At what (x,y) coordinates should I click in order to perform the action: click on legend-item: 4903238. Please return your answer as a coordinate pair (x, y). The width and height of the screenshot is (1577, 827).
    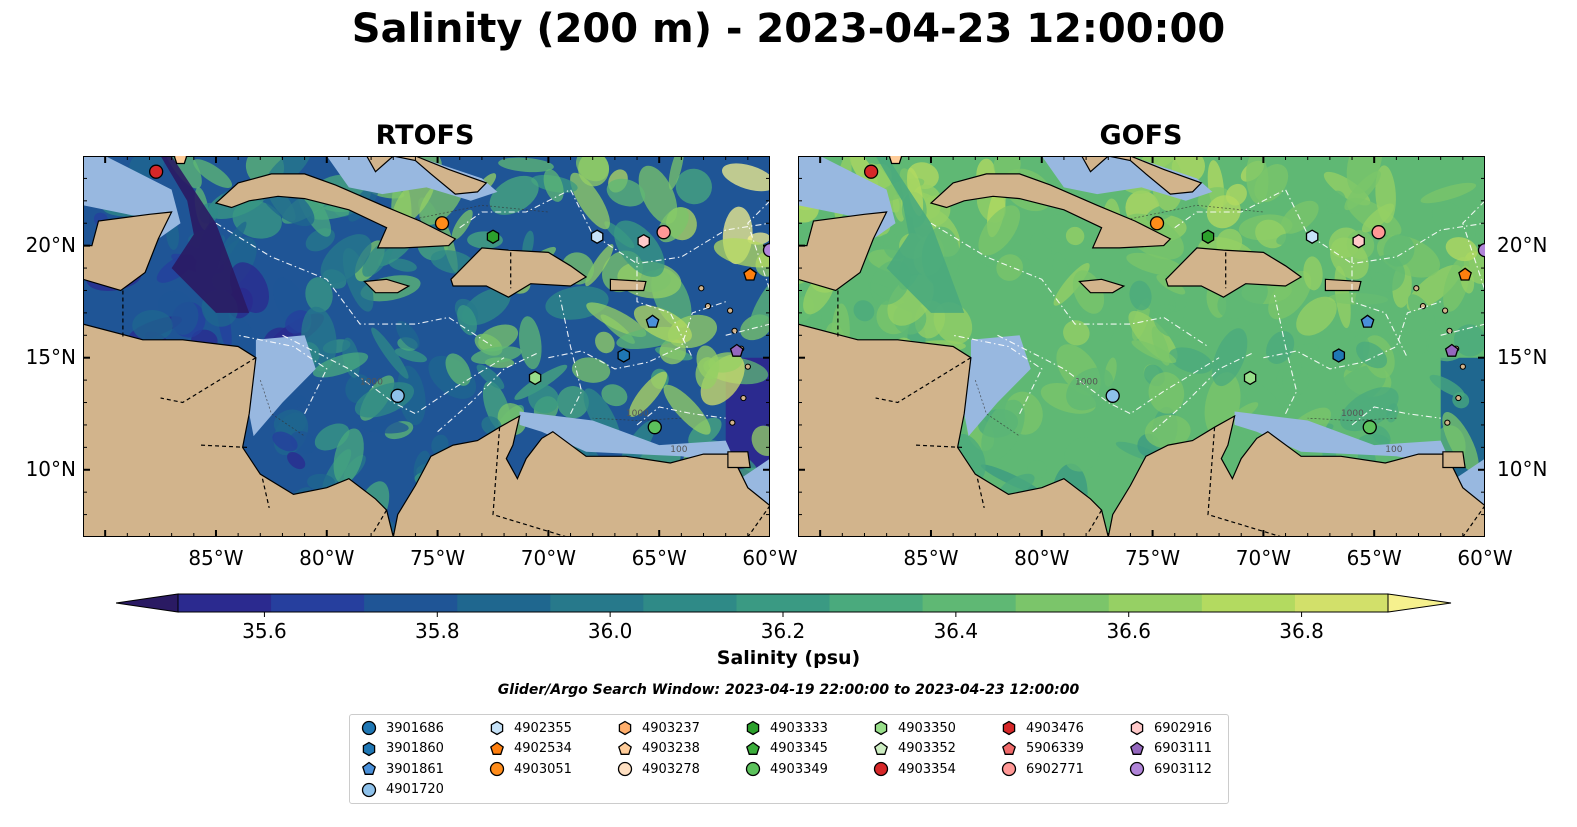
    Looking at the image, I should click on (658, 749).